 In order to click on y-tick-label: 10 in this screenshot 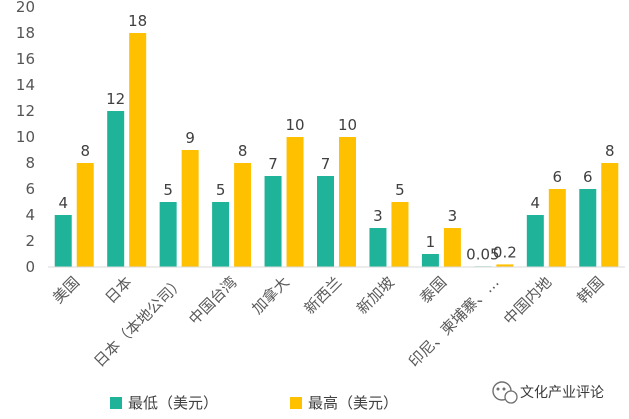, I will do `click(25, 137)`.